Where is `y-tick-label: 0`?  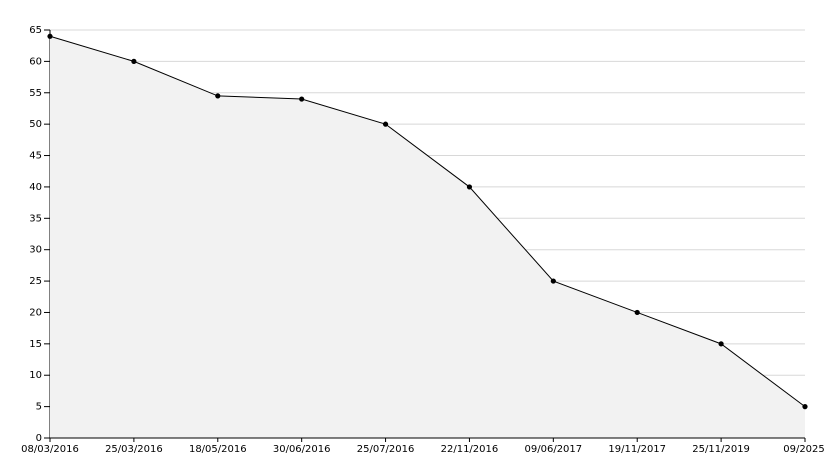
y-tick-label: 0 is located at coordinates (39, 438).